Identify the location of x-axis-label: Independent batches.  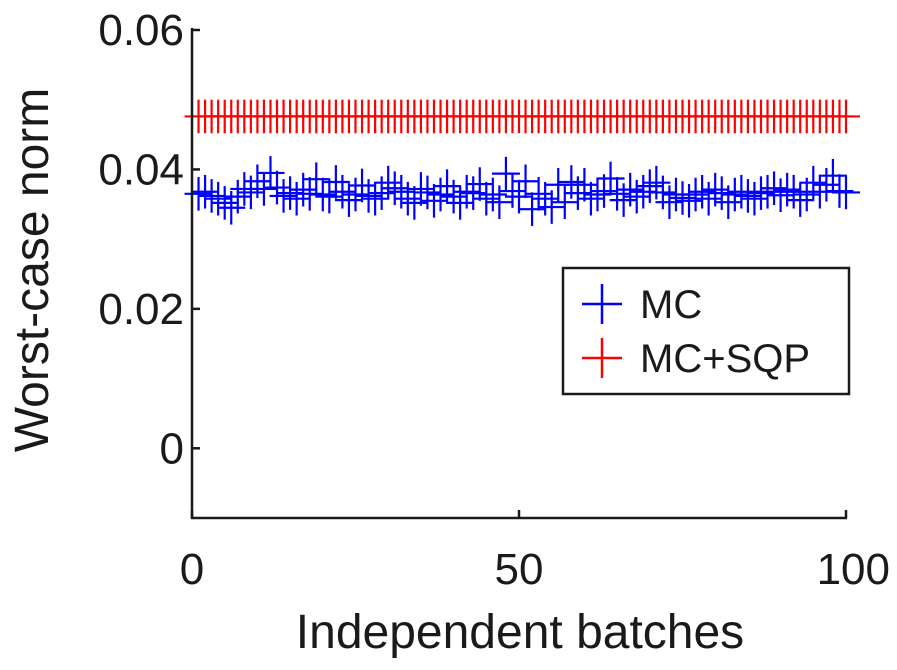
(520, 632).